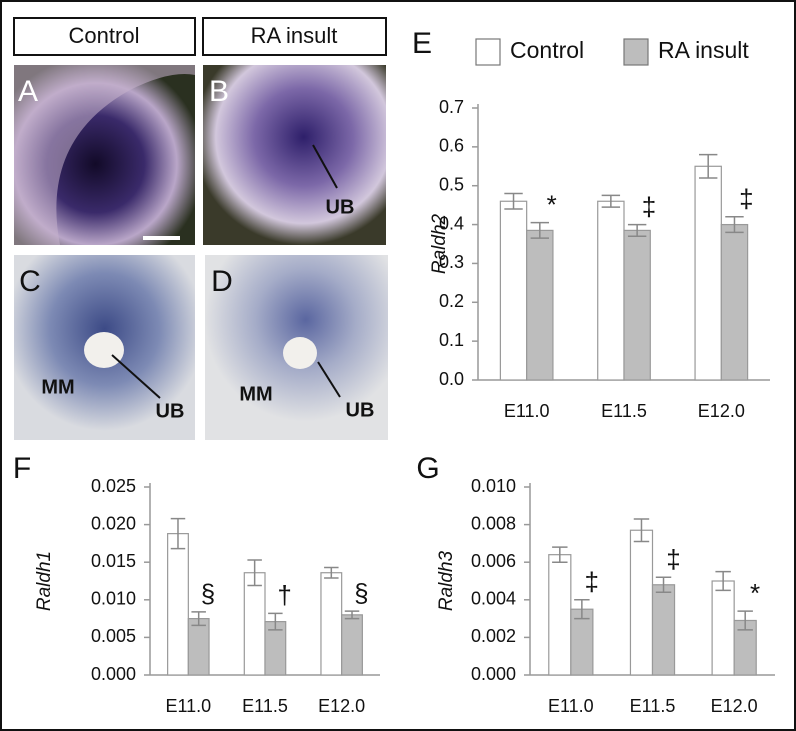  Describe the element at coordinates (552, 205) in the screenshot. I see `significance-mark: *` at that location.